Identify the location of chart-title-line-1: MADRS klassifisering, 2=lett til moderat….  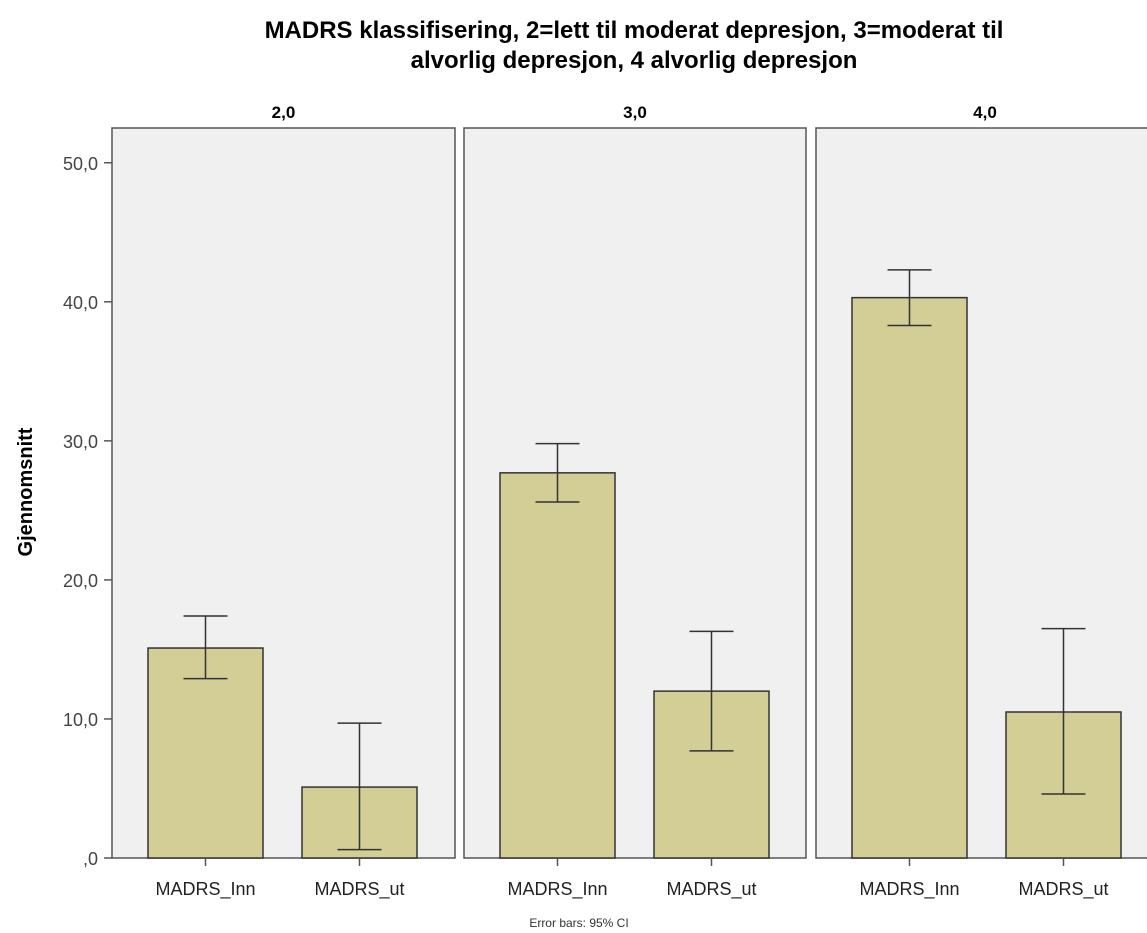
(634, 30).